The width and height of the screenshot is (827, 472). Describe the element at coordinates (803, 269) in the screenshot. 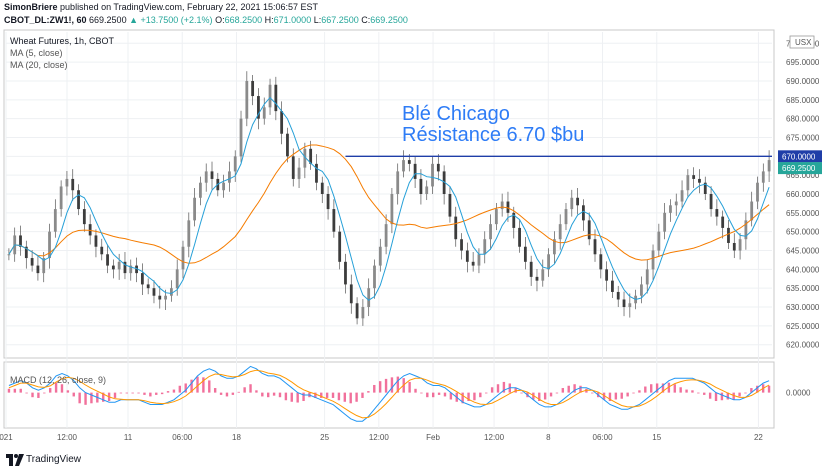

I see `price-tick-label: 640.0000` at that location.